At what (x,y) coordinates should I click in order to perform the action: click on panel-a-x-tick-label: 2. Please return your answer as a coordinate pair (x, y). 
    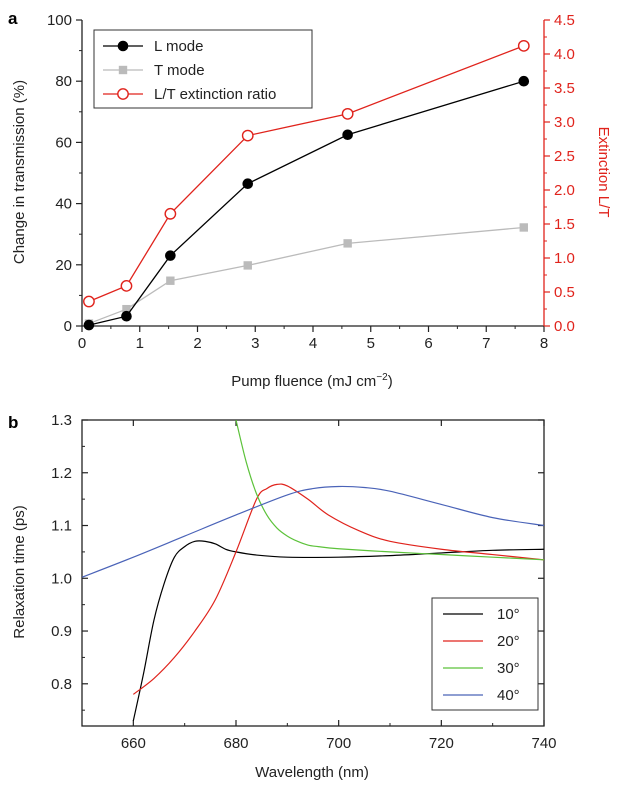
    Looking at the image, I should click on (197, 343).